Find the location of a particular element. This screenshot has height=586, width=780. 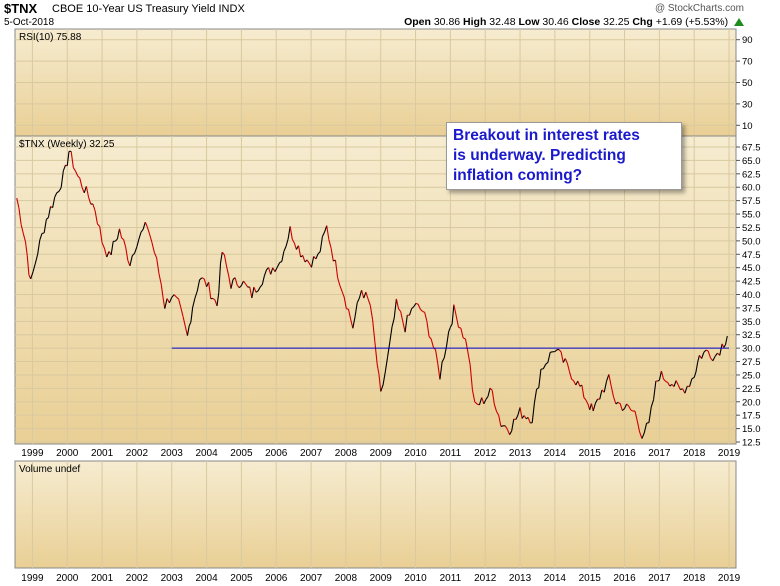

annotation-line-1: Breakout in interest rates is located at coordinates (546, 135).